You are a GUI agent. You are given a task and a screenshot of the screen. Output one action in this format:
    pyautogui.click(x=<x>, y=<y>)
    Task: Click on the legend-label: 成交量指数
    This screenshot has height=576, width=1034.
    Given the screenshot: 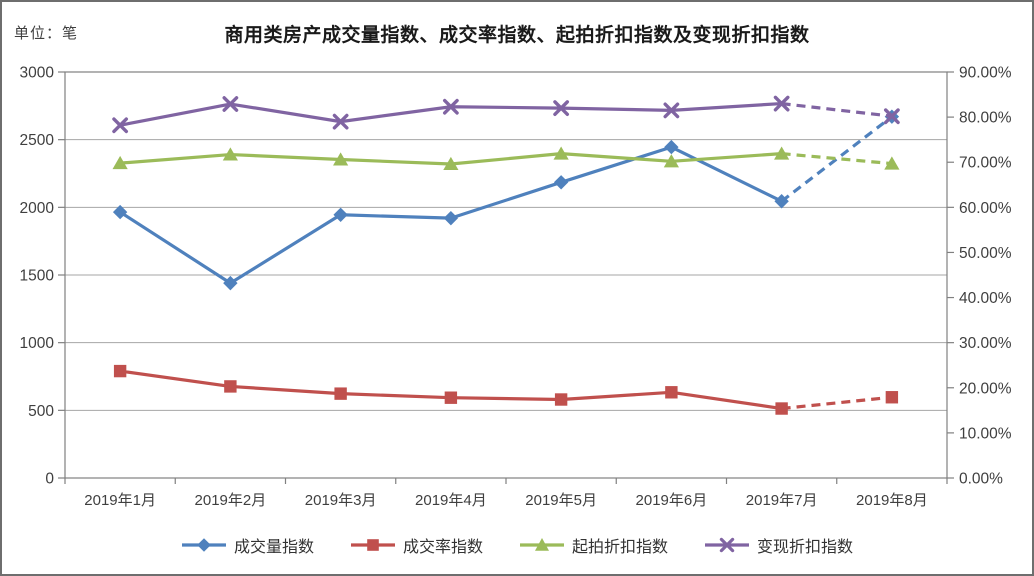 What is the action you would take?
    pyautogui.click(x=273, y=547)
    